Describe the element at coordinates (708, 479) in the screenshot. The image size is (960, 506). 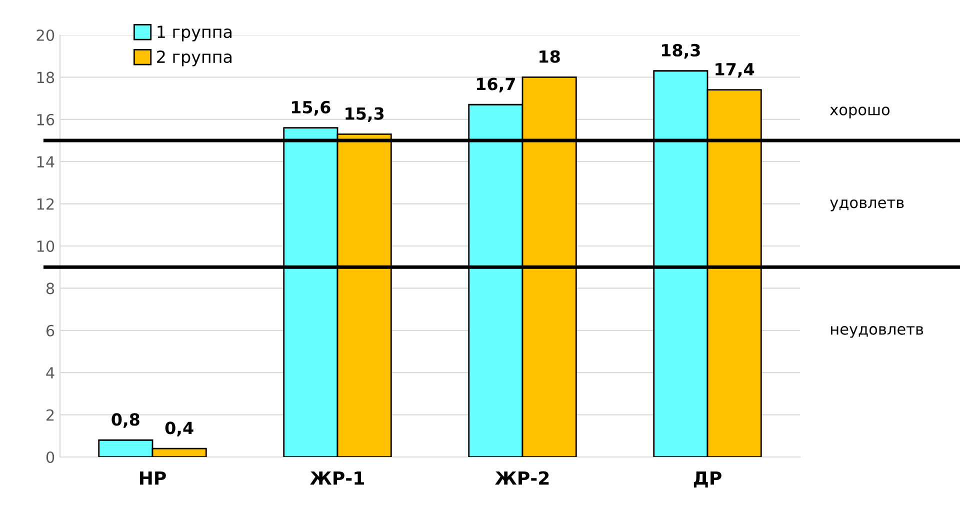
I see `x-tick-label: ДР` at that location.